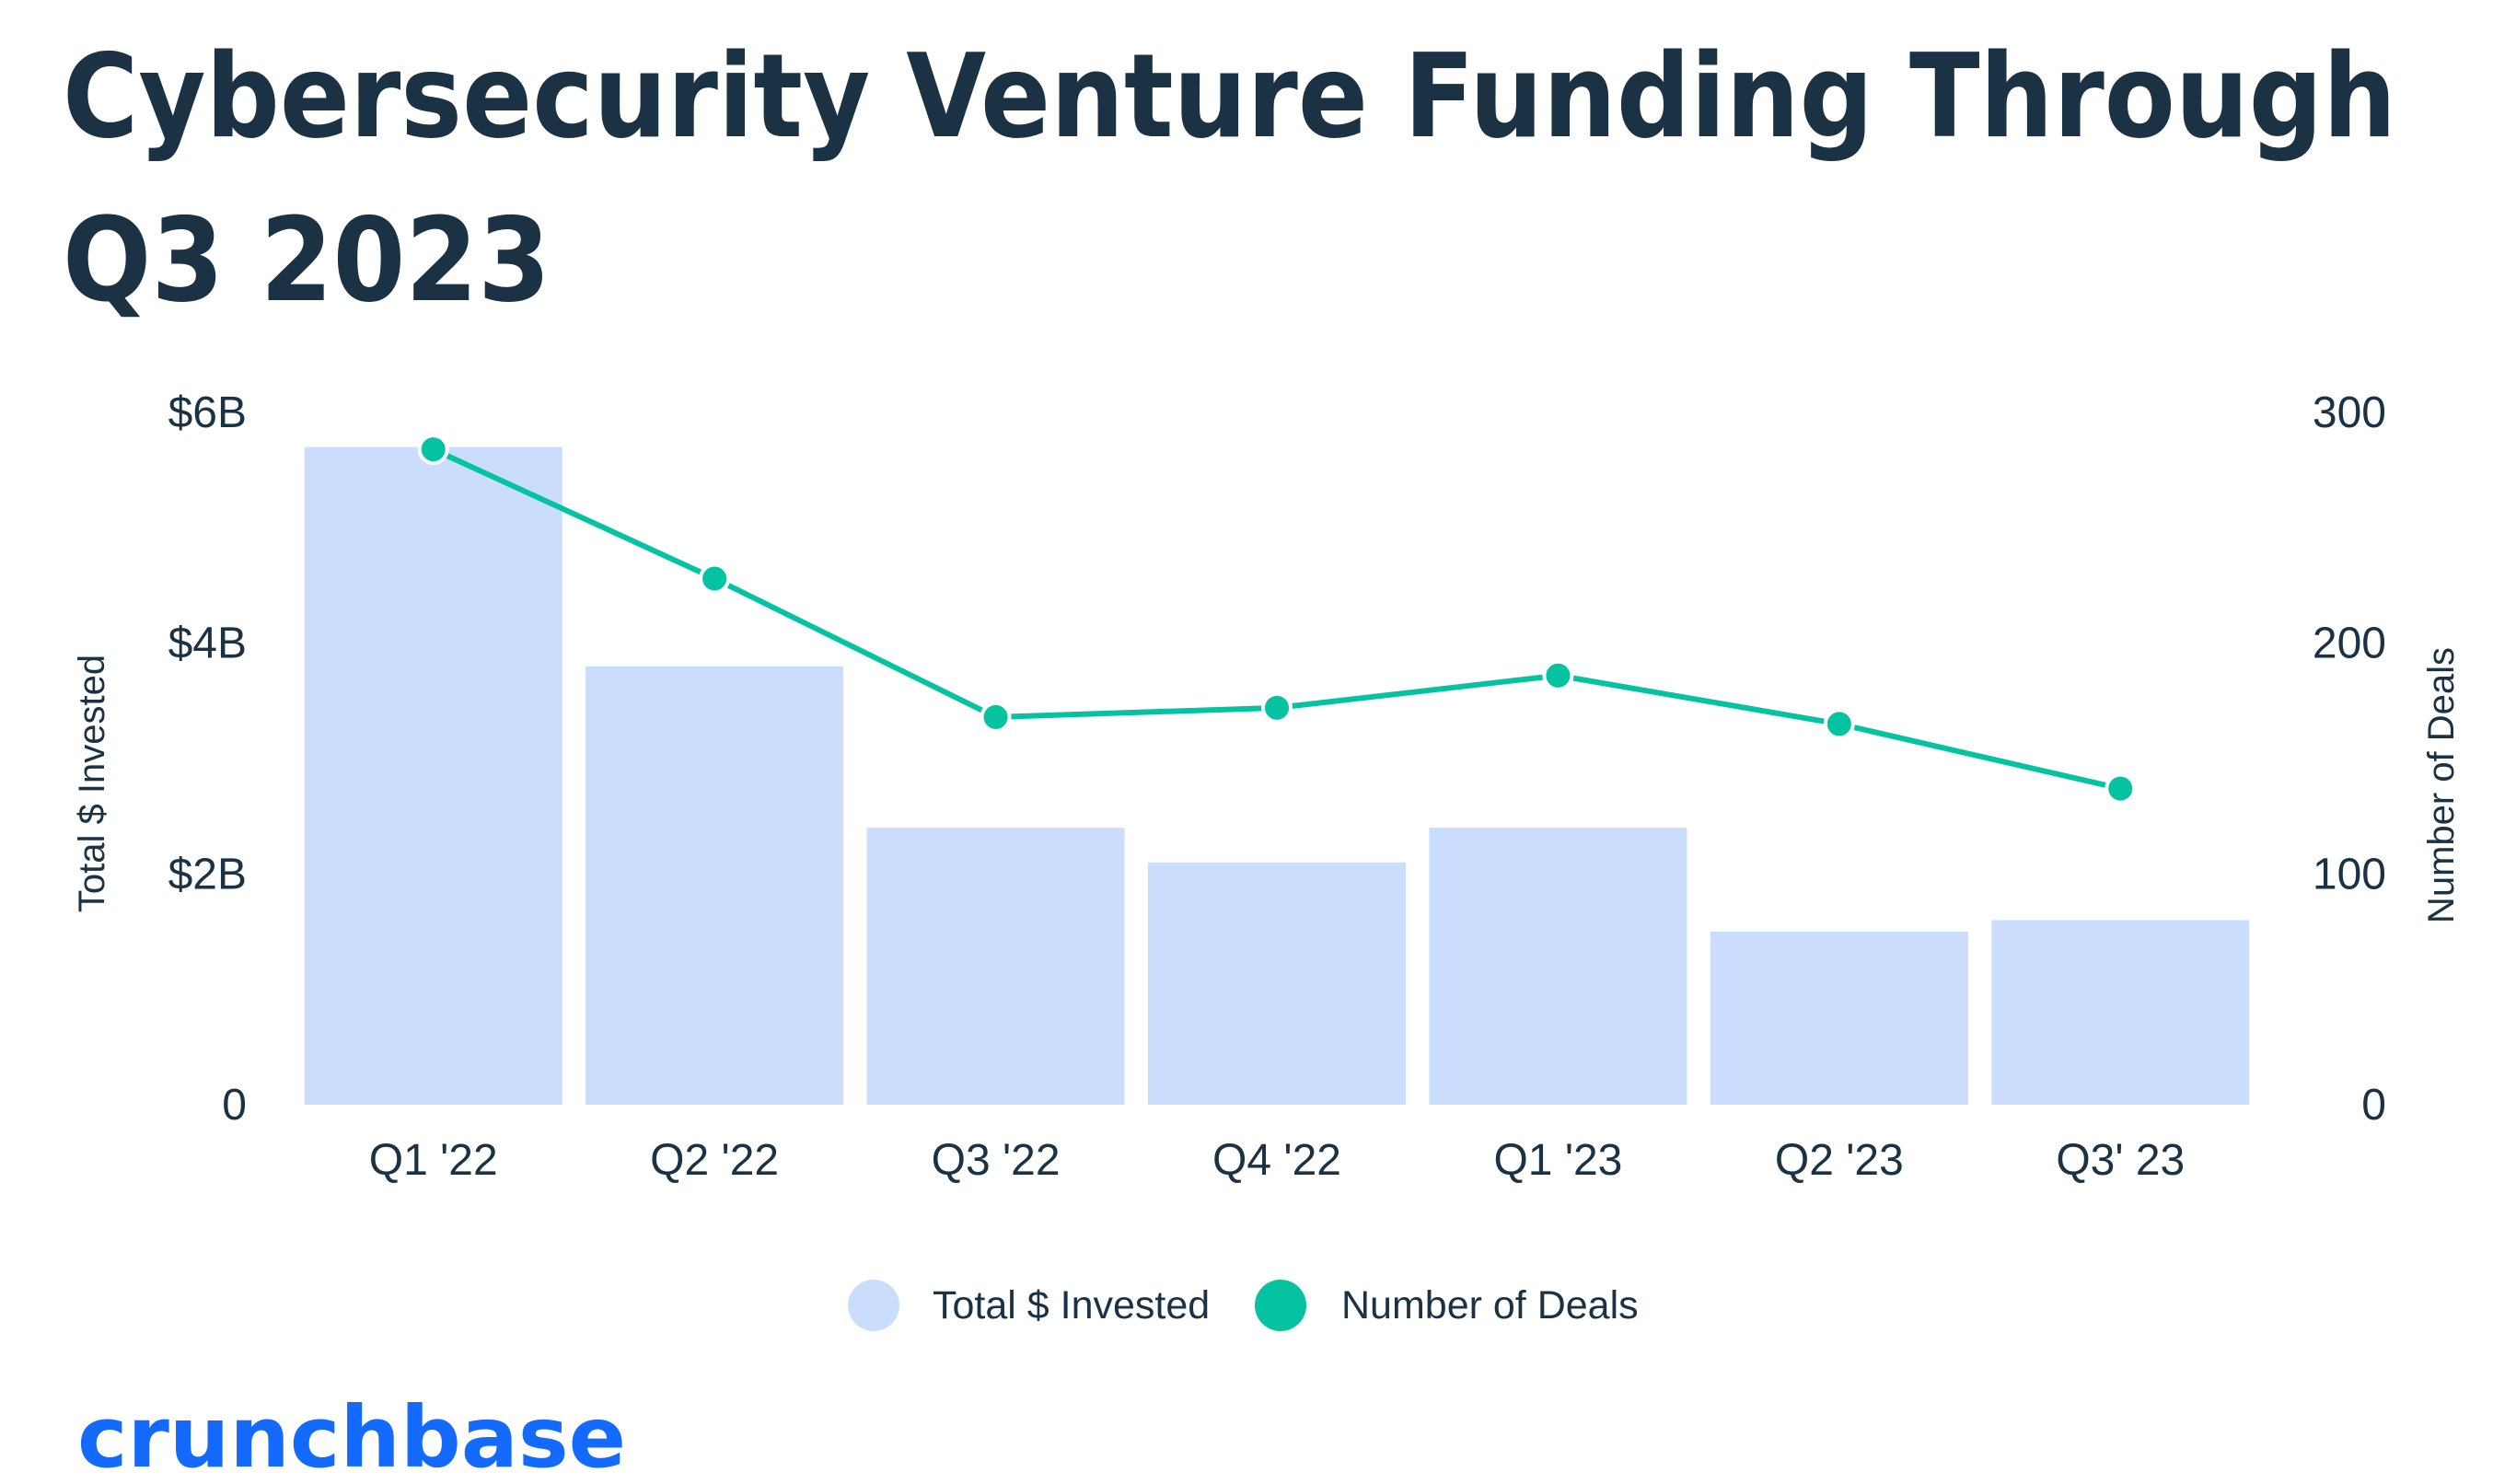 This screenshot has width=2493, height=1484. I want to click on x-tick-label-2: Q3 '22, so click(996, 1160).